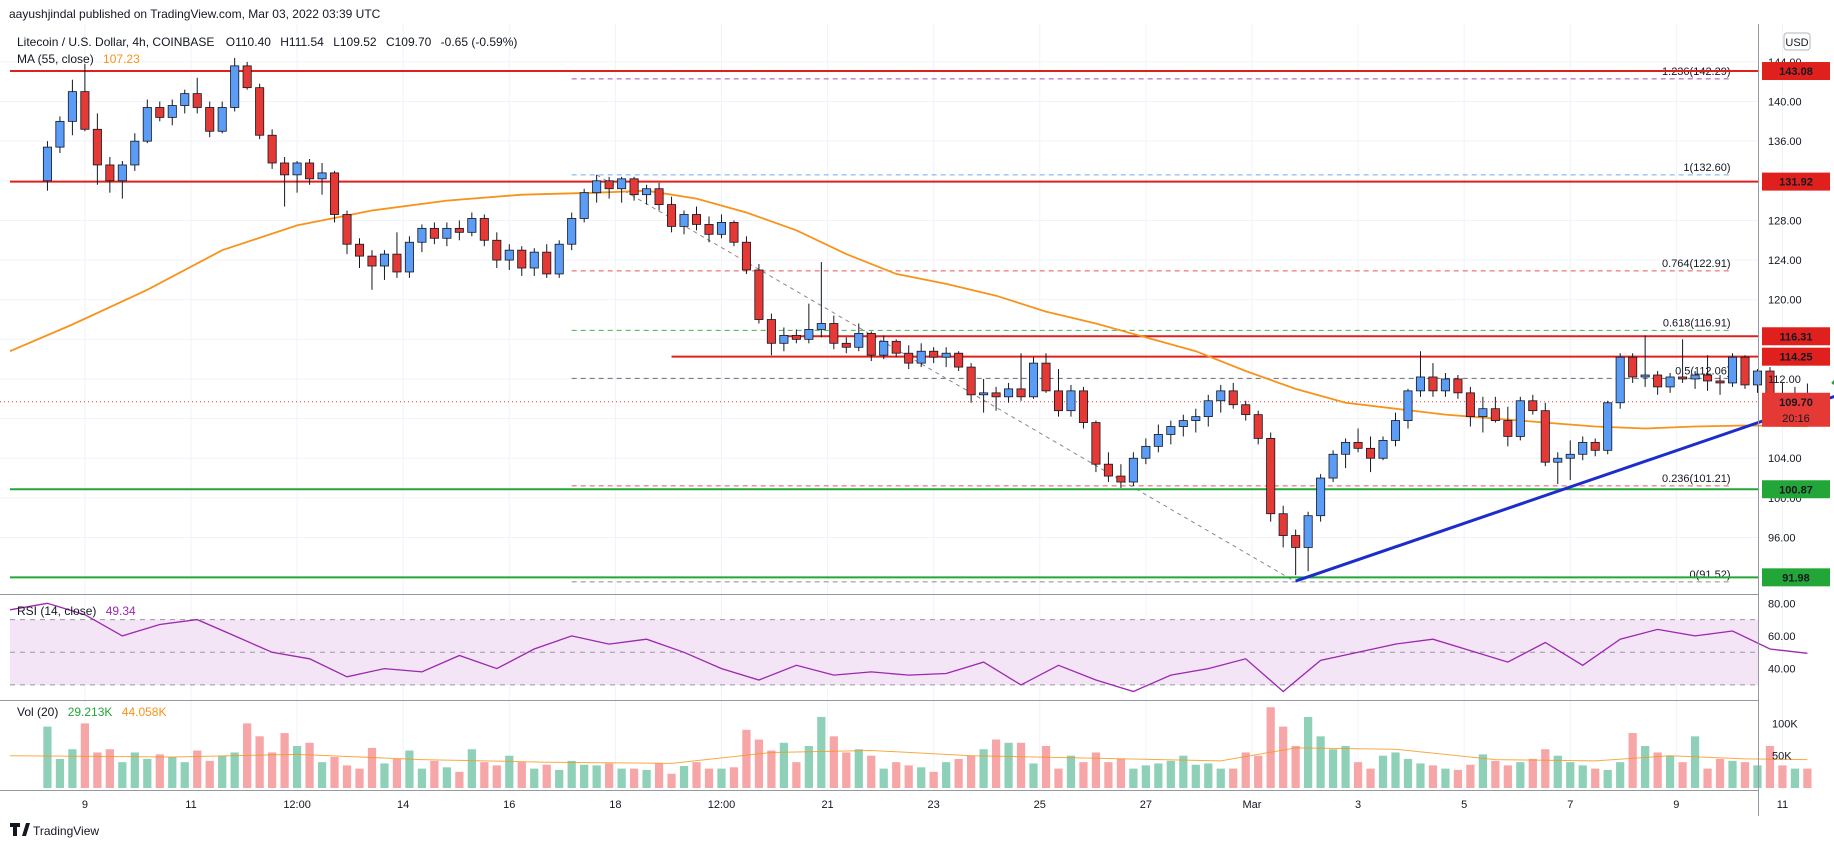 The image size is (1834, 848). Describe the element at coordinates (722, 805) in the screenshot. I see `x-tick-6: 12:00` at that location.